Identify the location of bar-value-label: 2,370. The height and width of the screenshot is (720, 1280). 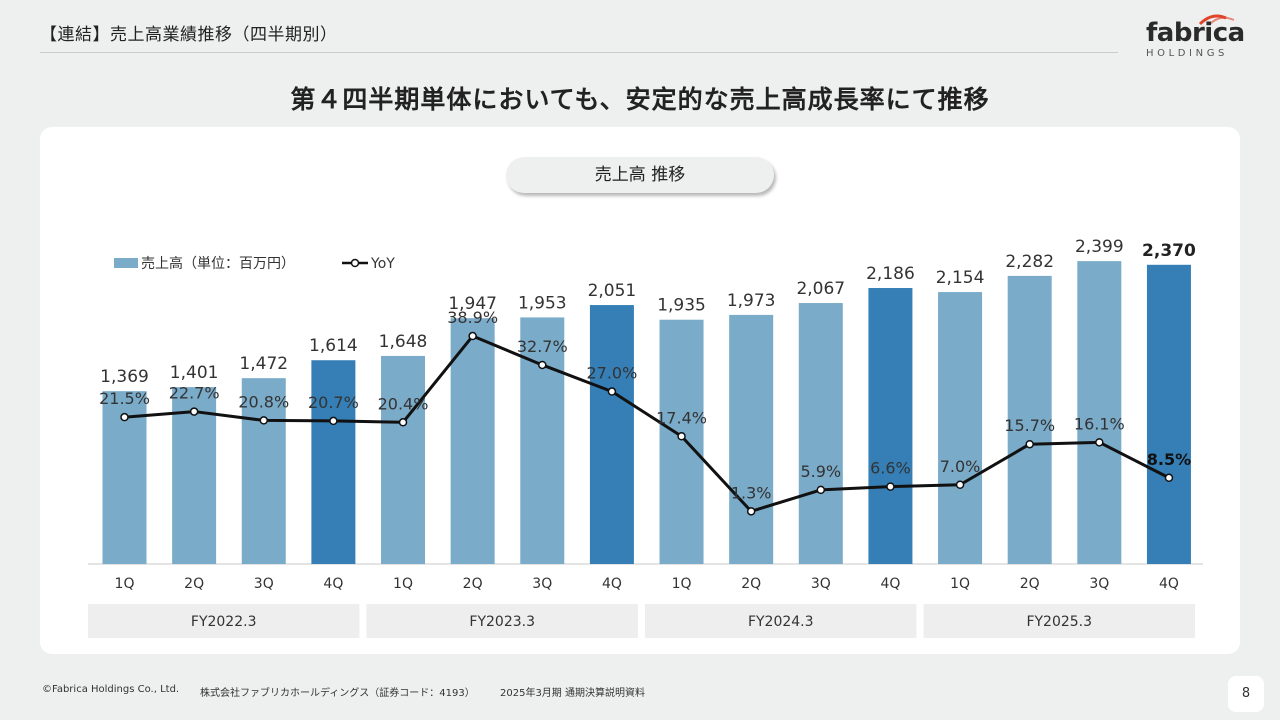
(1169, 251).